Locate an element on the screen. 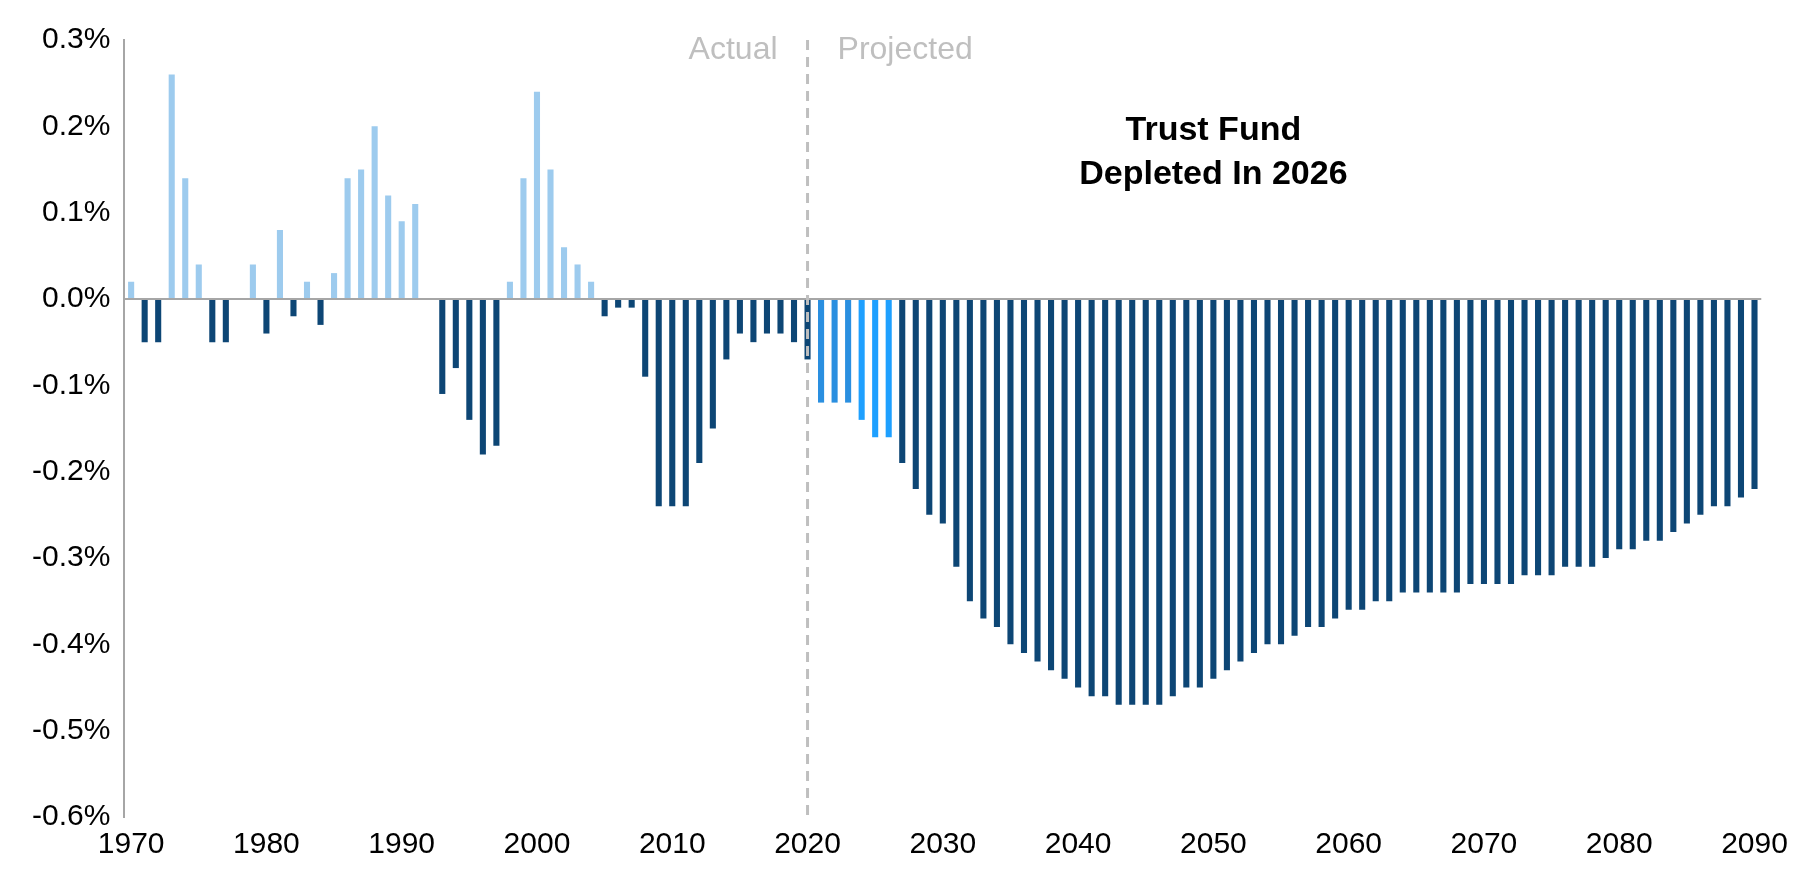 The height and width of the screenshot is (887, 1807). y-tick-label: -0.2% is located at coordinates (71, 469).